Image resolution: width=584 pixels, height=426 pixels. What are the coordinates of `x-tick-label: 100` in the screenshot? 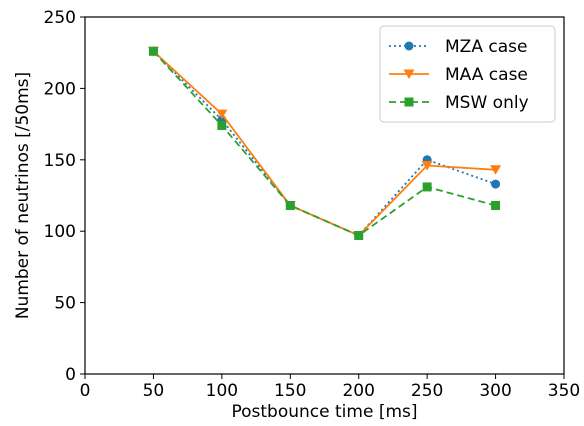 It's located at (222, 391).